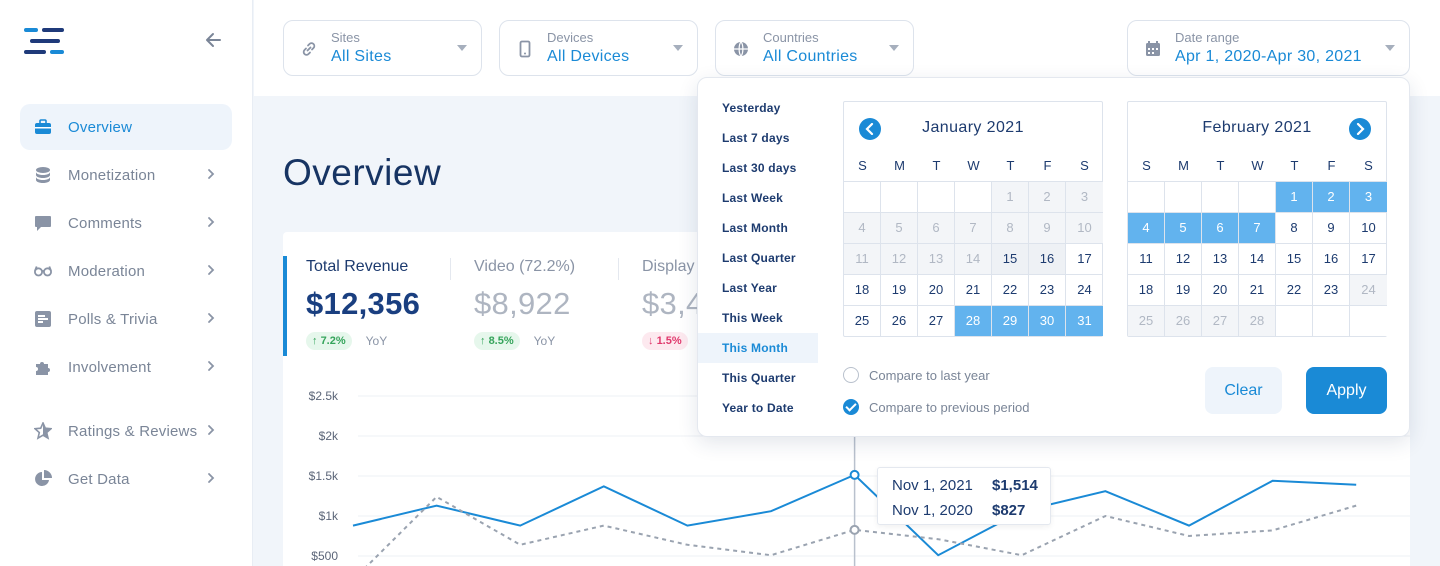  Describe the element at coordinates (126, 431) in the screenshot. I see `sidebar-item-ratings-reviews: Ratings & Reviews` at that location.